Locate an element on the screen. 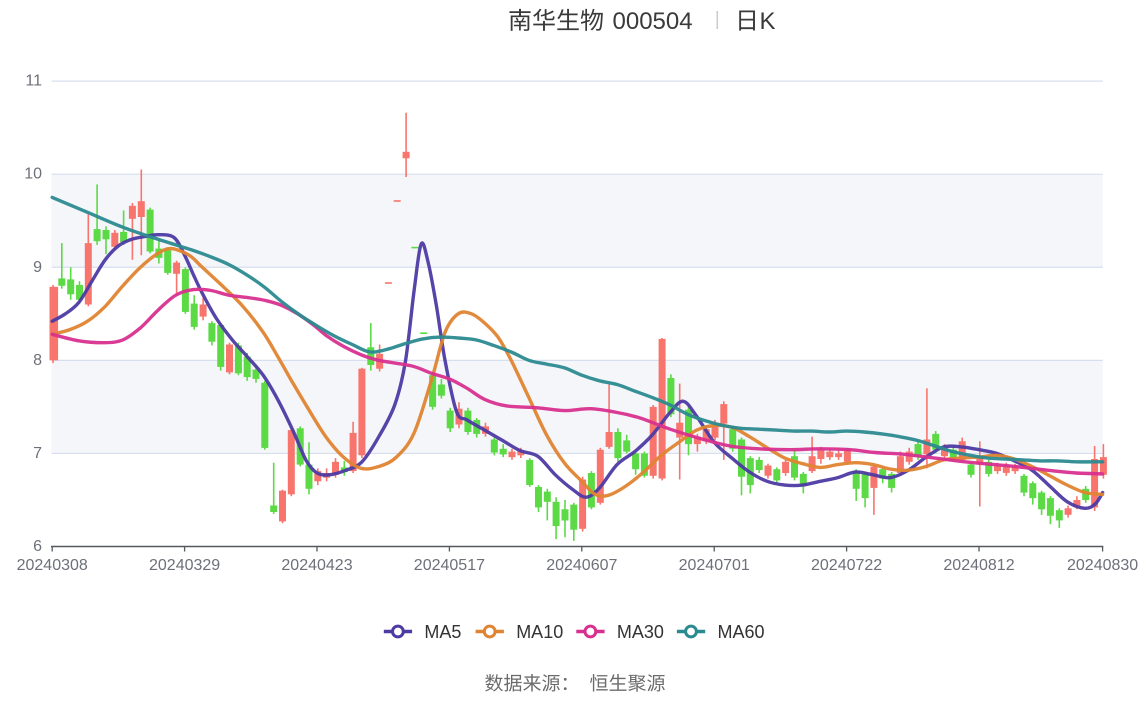 This screenshot has width=1147, height=704. svg-text: 20240329 is located at coordinates (184, 565).